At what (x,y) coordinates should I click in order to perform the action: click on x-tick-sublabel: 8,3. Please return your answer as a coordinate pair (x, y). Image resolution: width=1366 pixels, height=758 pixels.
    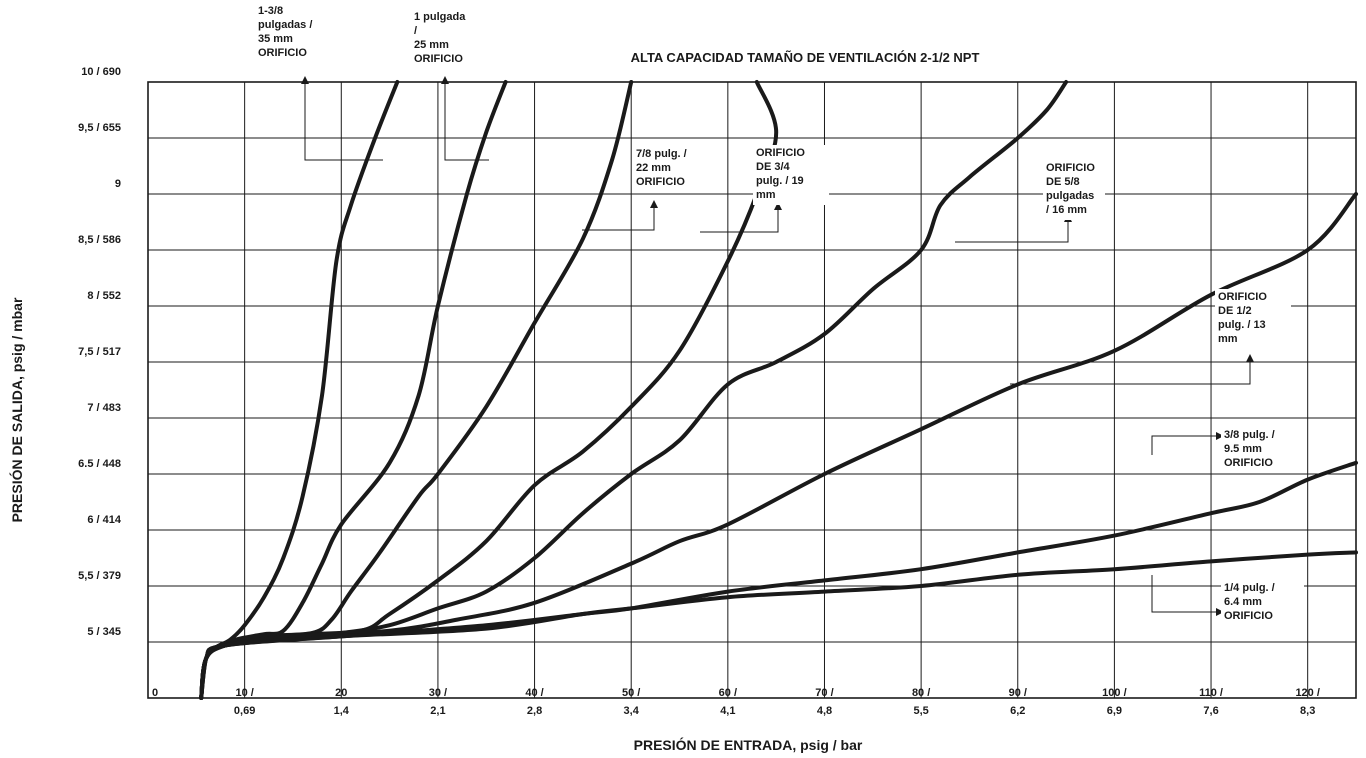
    Looking at the image, I should click on (1307, 711).